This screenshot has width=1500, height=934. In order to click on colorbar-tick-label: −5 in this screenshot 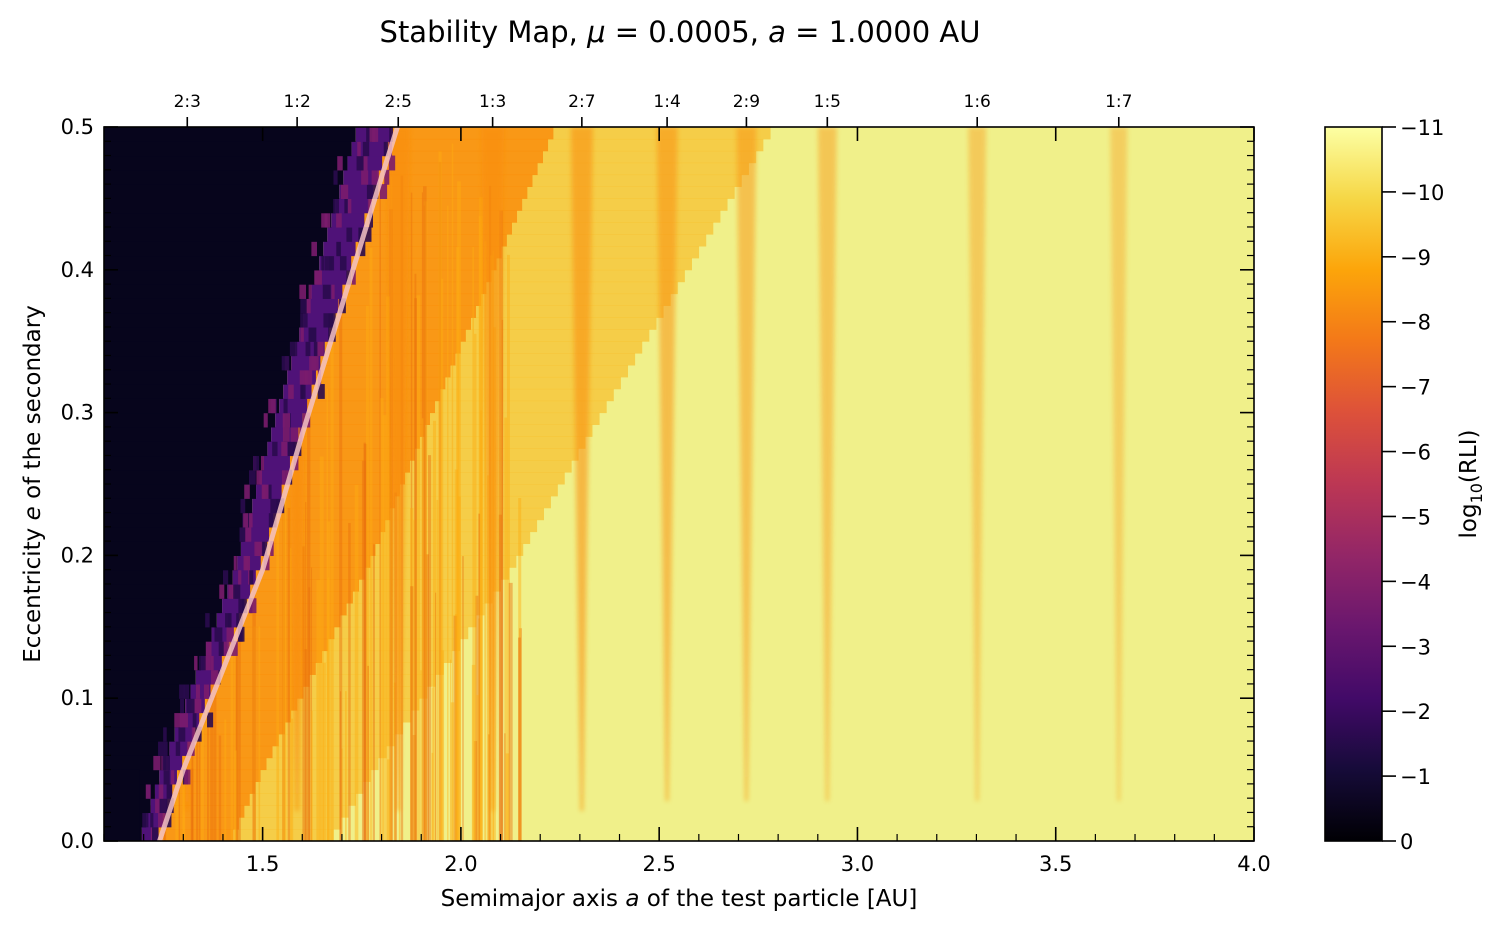, I will do `click(1415, 517)`.